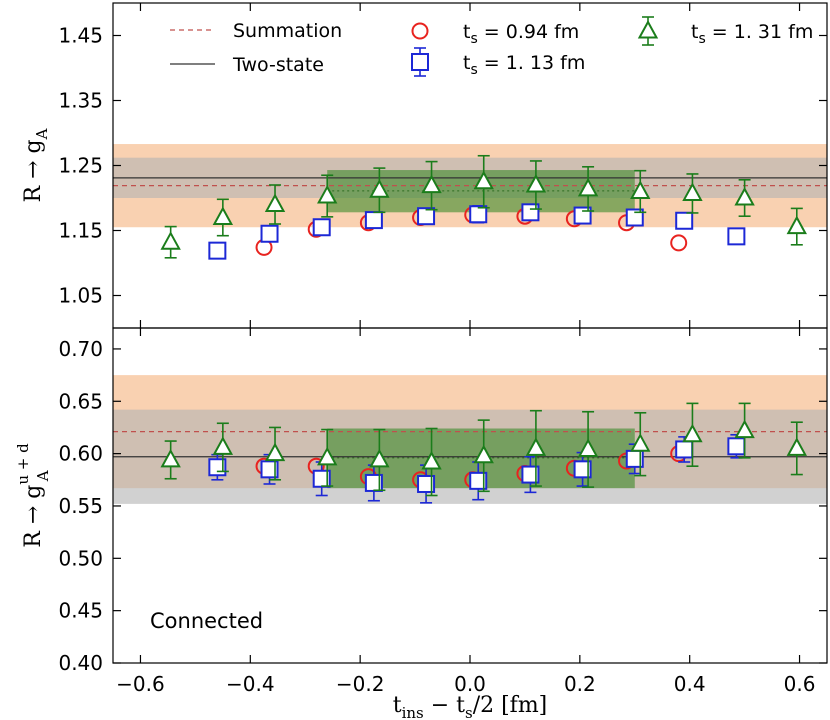  Describe the element at coordinates (648, 29) in the screenshot. I see `legend-marker-triangle` at that location.